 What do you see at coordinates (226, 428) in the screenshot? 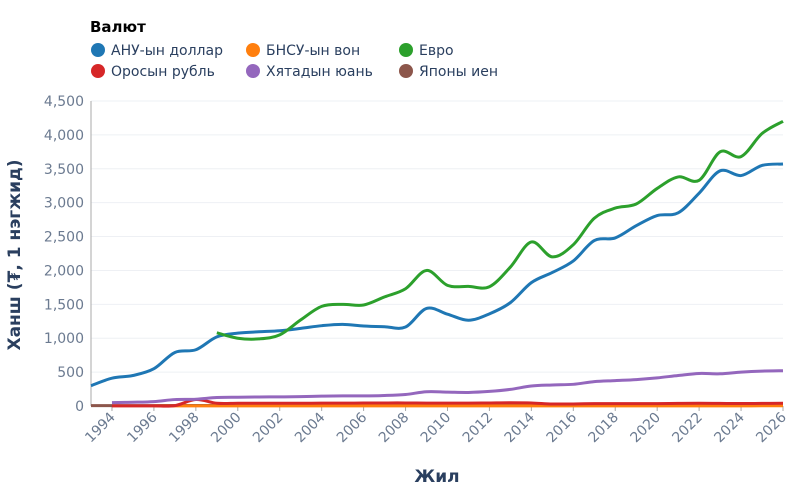
I see `x-tick-label: 2000` at bounding box center [226, 428].